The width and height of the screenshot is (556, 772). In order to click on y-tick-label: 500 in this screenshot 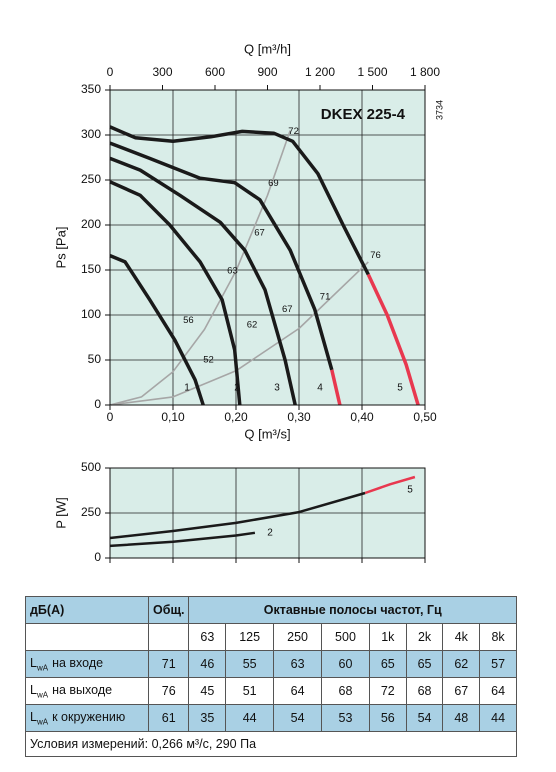, I will do `click(91, 467)`.